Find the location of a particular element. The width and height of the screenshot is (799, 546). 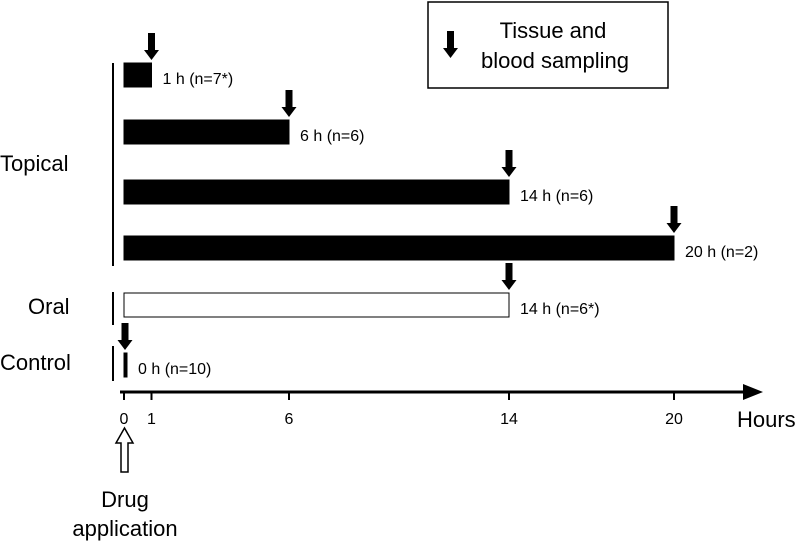

drug-application-marker: Drug application is located at coordinates (125, 483).